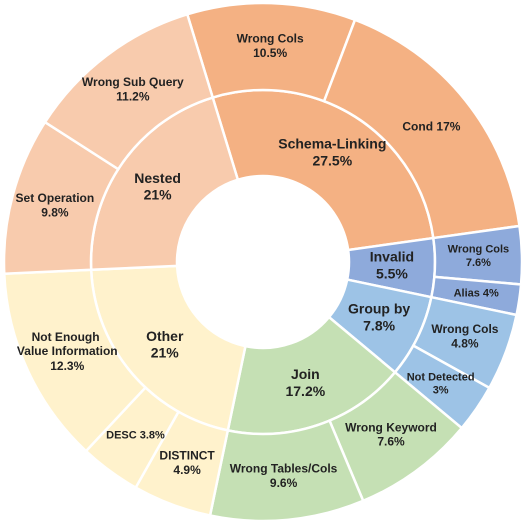 Image resolution: width=526 pixels, height=524 pixels. What do you see at coordinates (133, 82) in the screenshot?
I see `segment-name: Wrong Sub Query` at bounding box center [133, 82].